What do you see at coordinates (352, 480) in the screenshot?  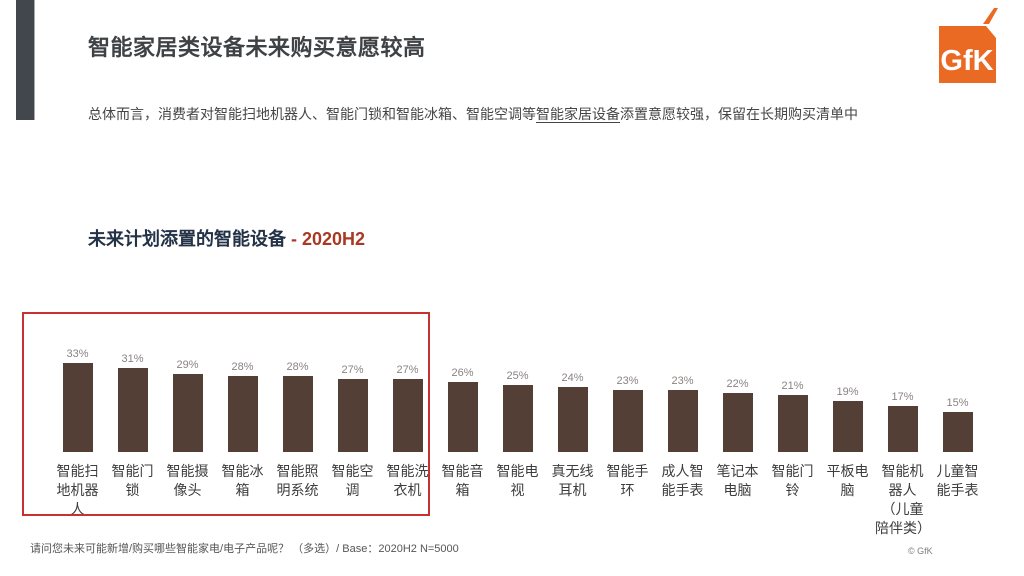 I see `bar-category-label: 智能空 调` at bounding box center [352, 480].